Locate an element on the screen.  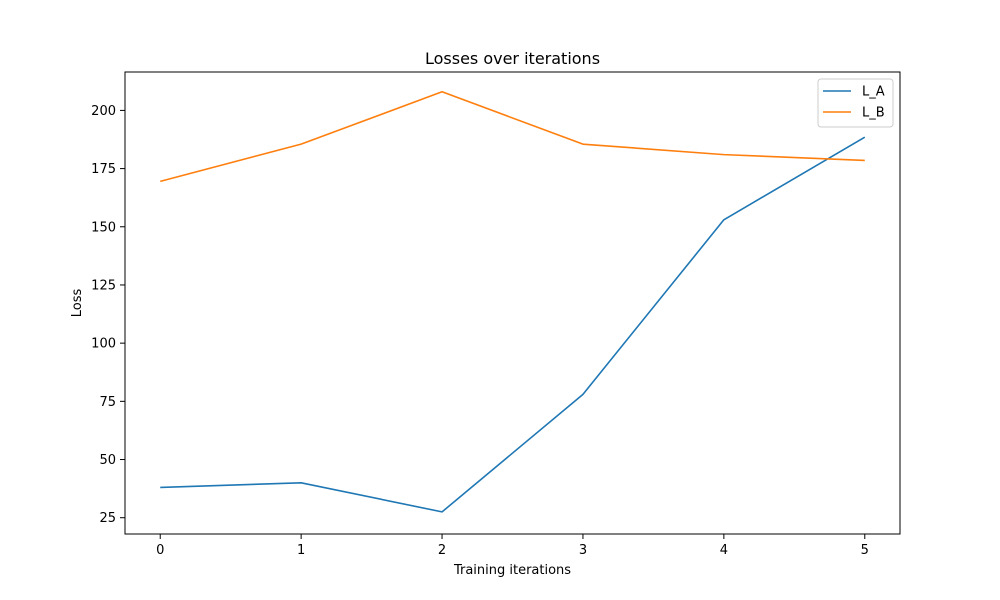
x-tick-label: 3 is located at coordinates (583, 550).